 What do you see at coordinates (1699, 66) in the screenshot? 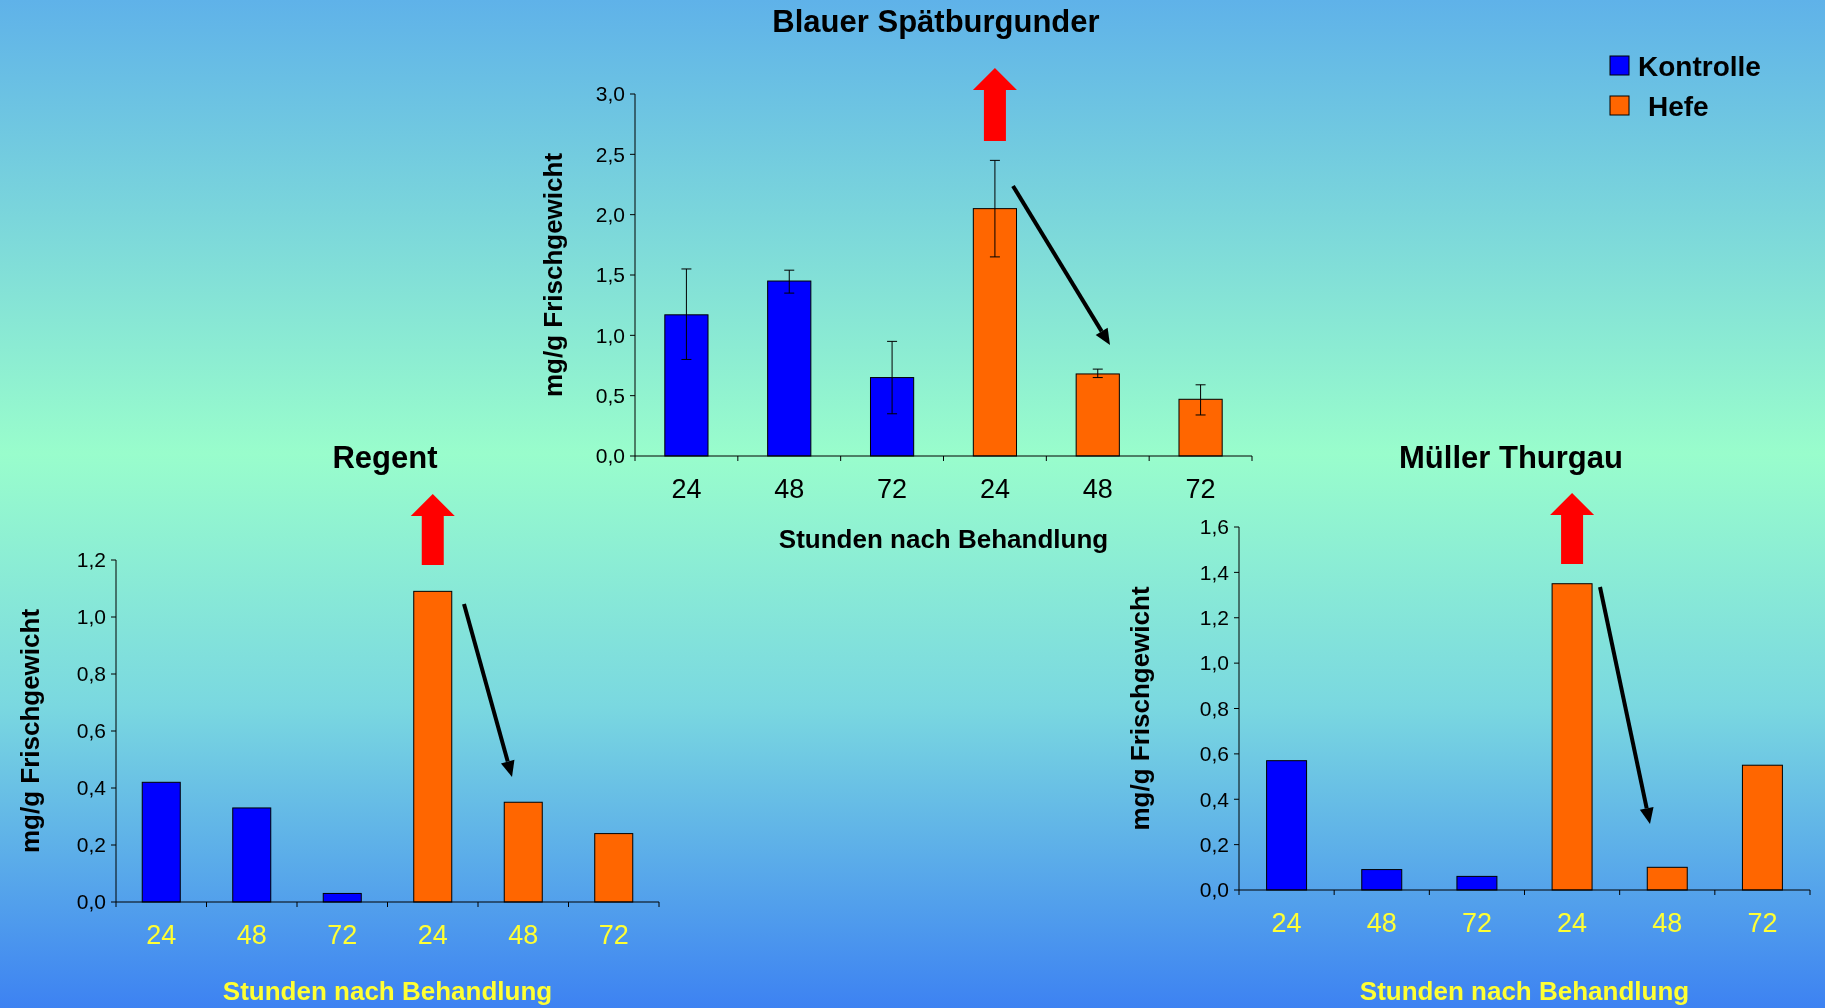
I see `legend-label: Kontrolle` at bounding box center [1699, 66].